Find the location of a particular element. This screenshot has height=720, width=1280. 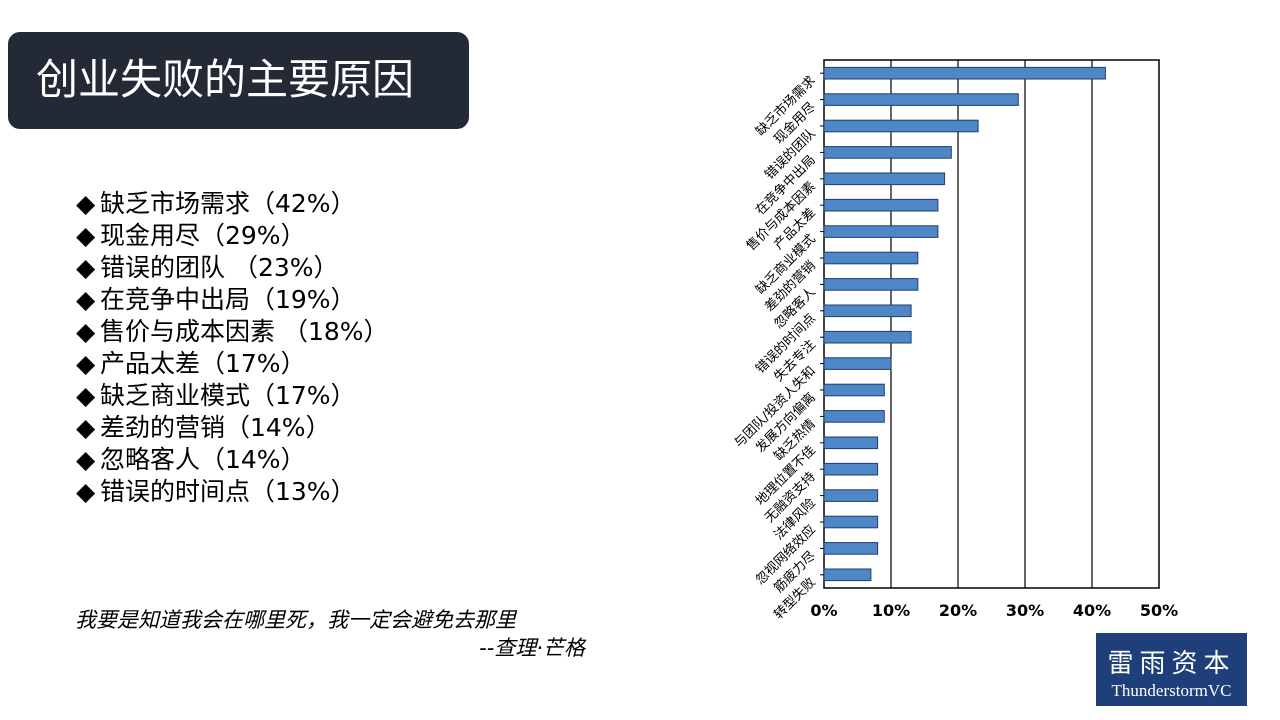

reason-item: ◆ 缺乏商业模式（17%） is located at coordinates (232, 396).